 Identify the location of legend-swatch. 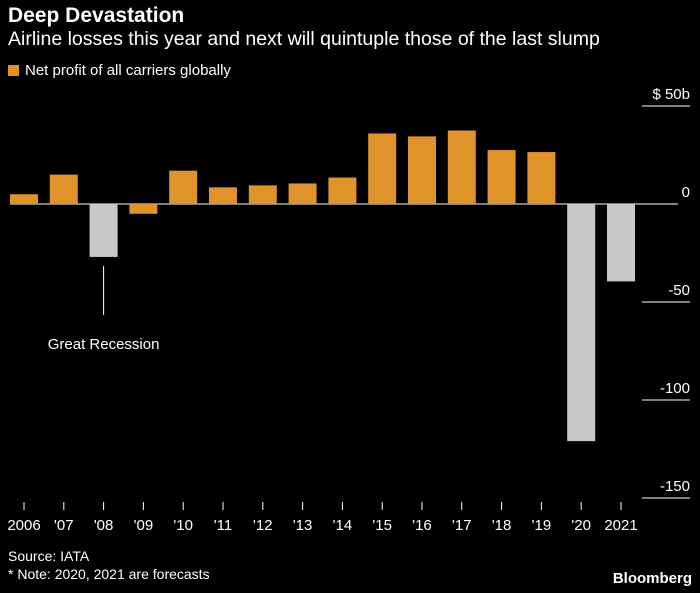
(13, 70).